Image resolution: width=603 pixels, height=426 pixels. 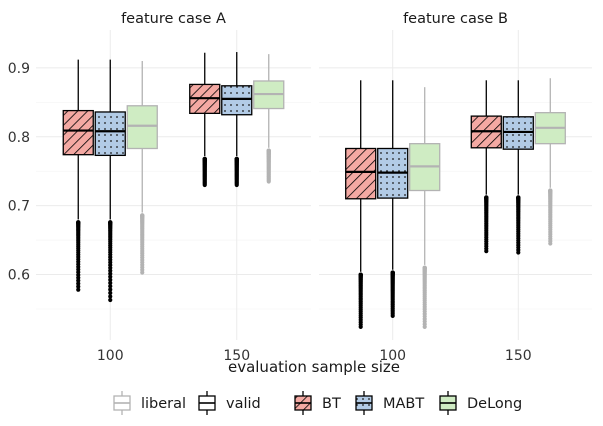 I want to click on y-tick-label: 0.7, so click(x=19, y=207).